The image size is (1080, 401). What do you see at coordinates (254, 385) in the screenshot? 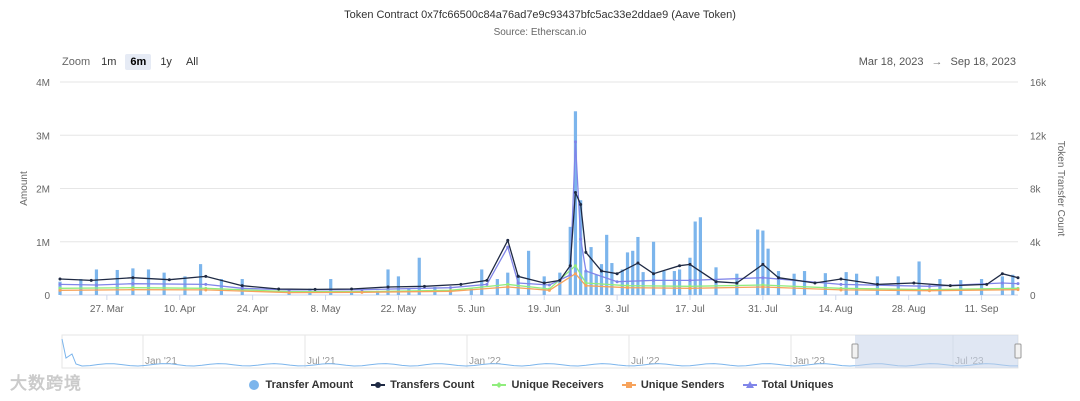
I see `legend-transfer-amount-symbol` at bounding box center [254, 385].